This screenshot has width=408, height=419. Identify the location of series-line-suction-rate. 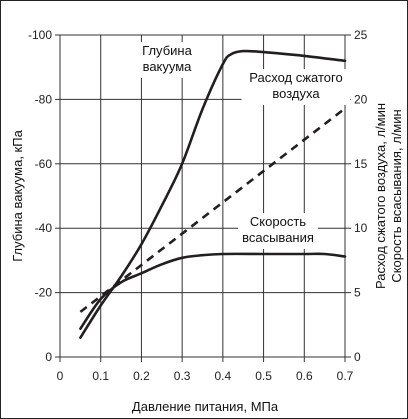
(213, 291).